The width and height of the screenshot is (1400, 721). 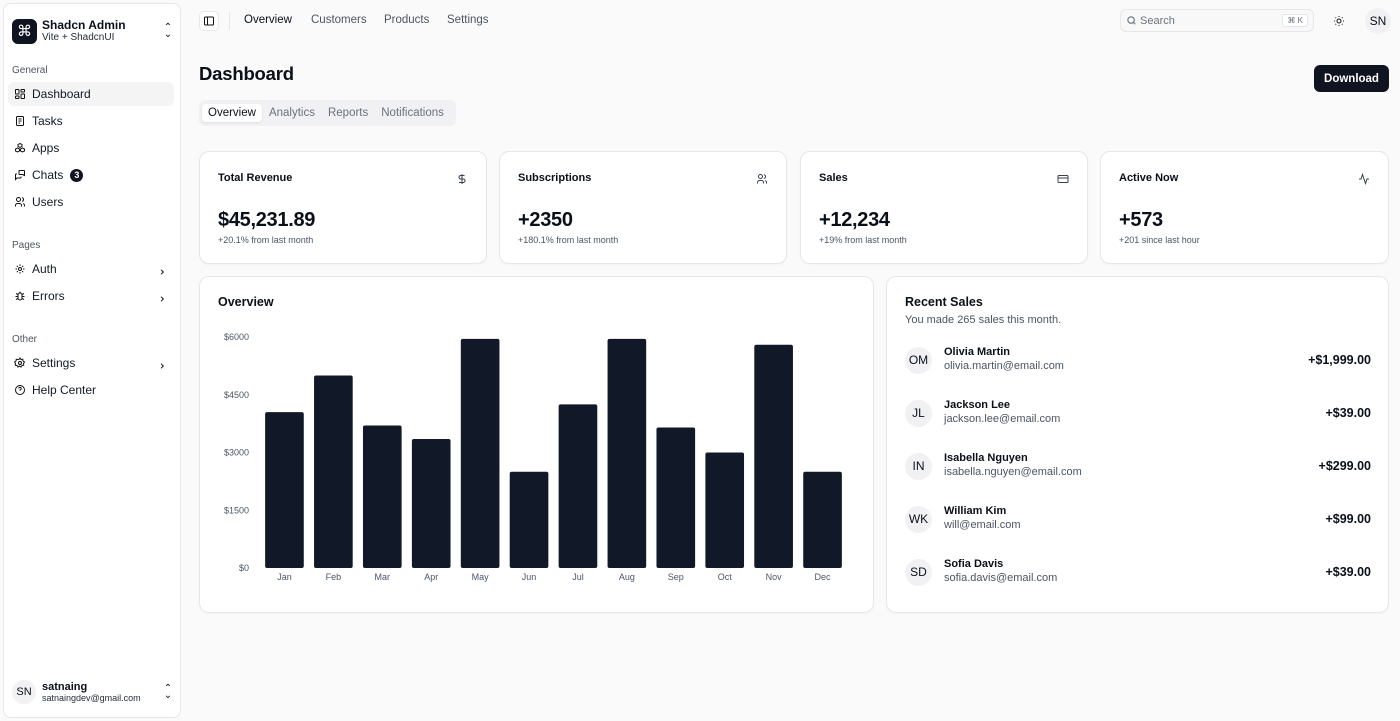 What do you see at coordinates (25, 339) in the screenshot?
I see `group-label-other: Other` at bounding box center [25, 339].